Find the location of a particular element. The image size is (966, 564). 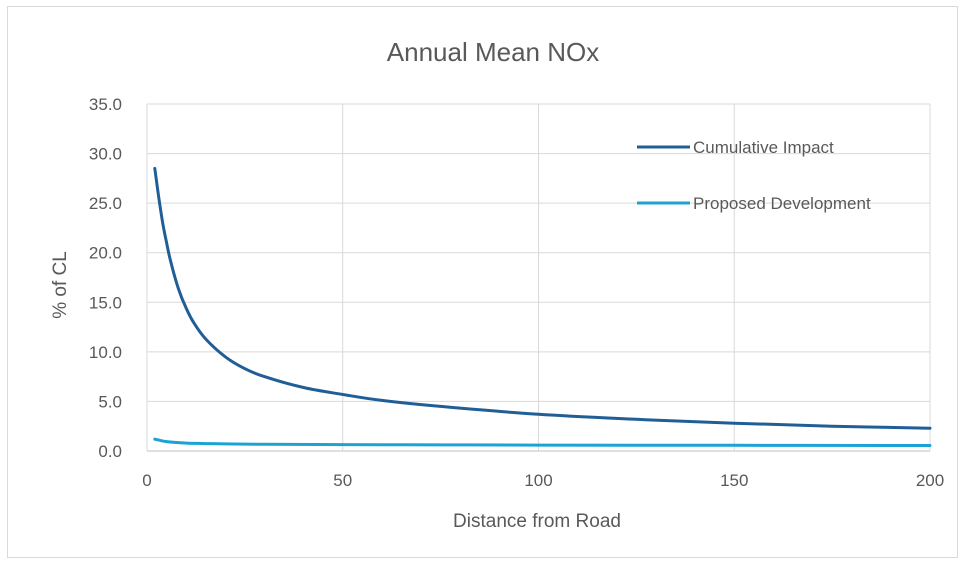

y-tick-label: 25.0 is located at coordinates (105, 203).